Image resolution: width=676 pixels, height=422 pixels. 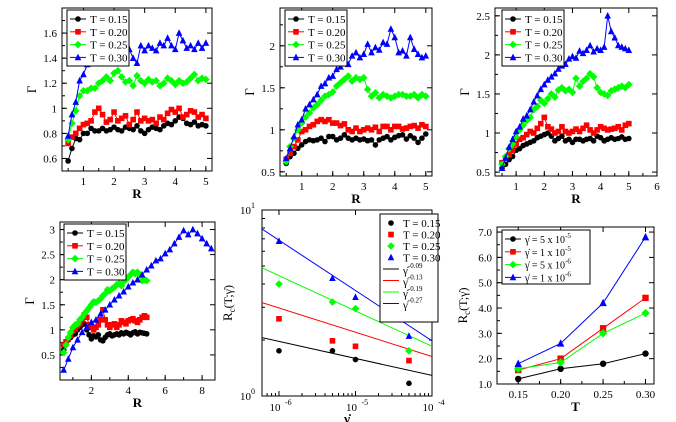 I want to click on y-tick-label: 0.8, so click(x=50, y=134).